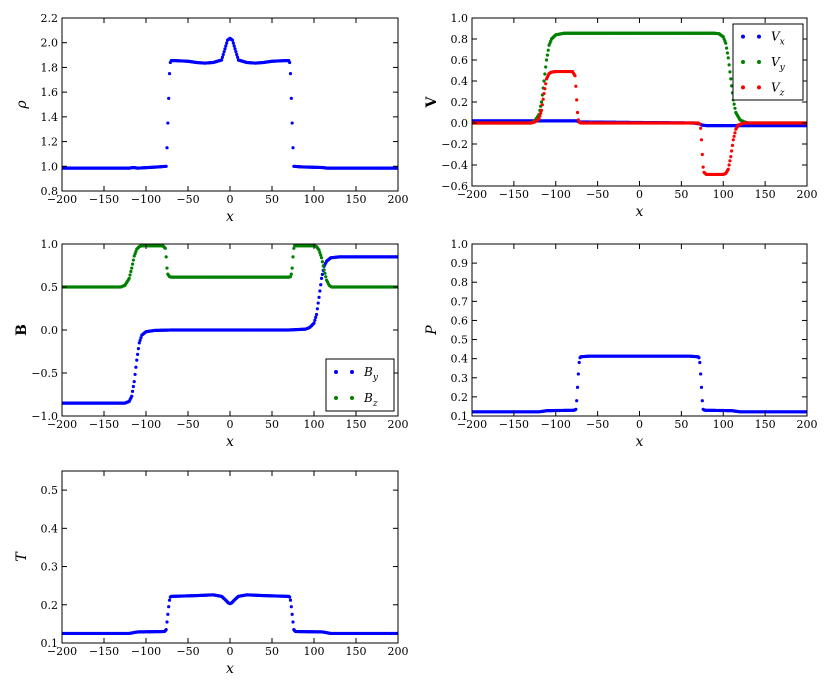  Describe the element at coordinates (50, 43) in the screenshot. I see `y-tick-label: 2.0` at that location.